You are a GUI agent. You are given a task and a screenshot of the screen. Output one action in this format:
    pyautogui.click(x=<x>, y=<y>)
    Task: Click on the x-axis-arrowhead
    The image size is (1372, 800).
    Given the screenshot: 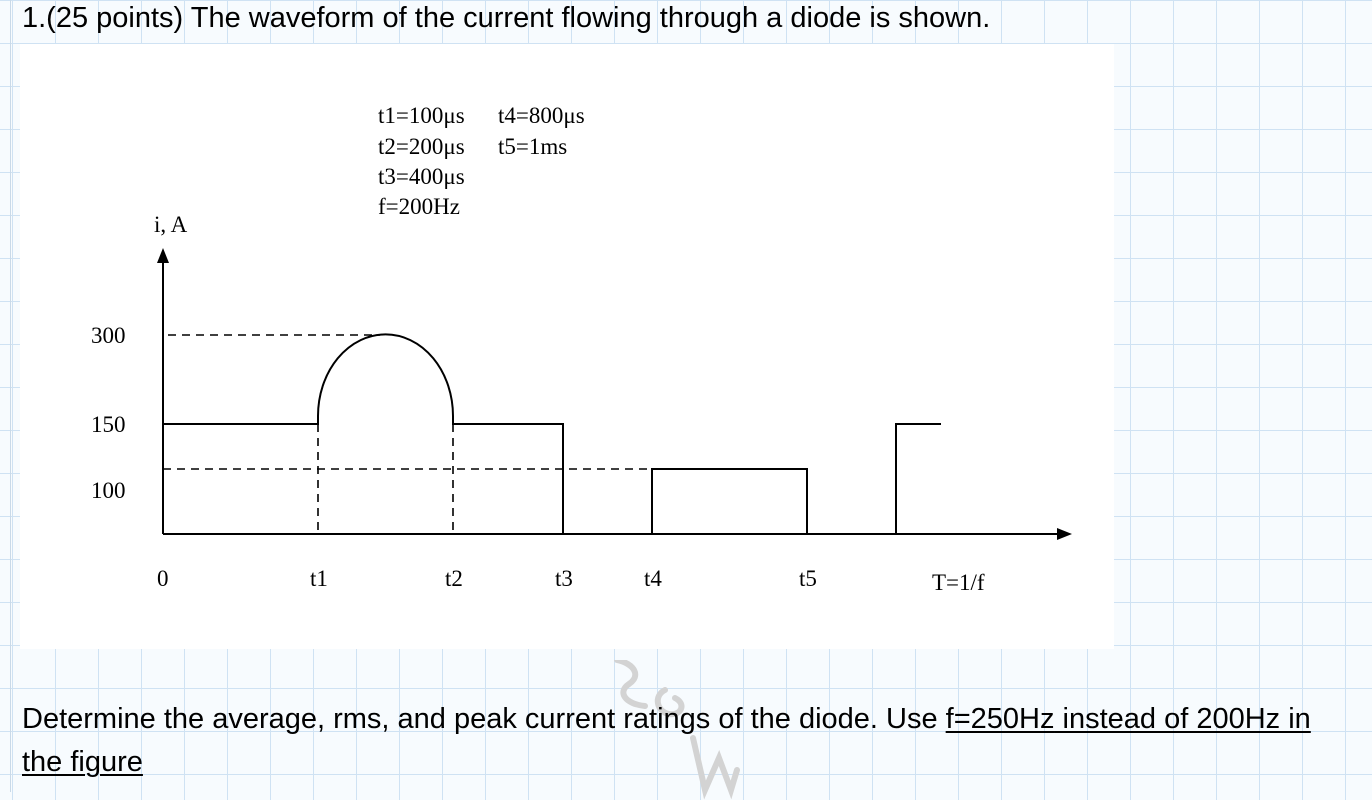 What is the action you would take?
    pyautogui.click(x=1064, y=534)
    